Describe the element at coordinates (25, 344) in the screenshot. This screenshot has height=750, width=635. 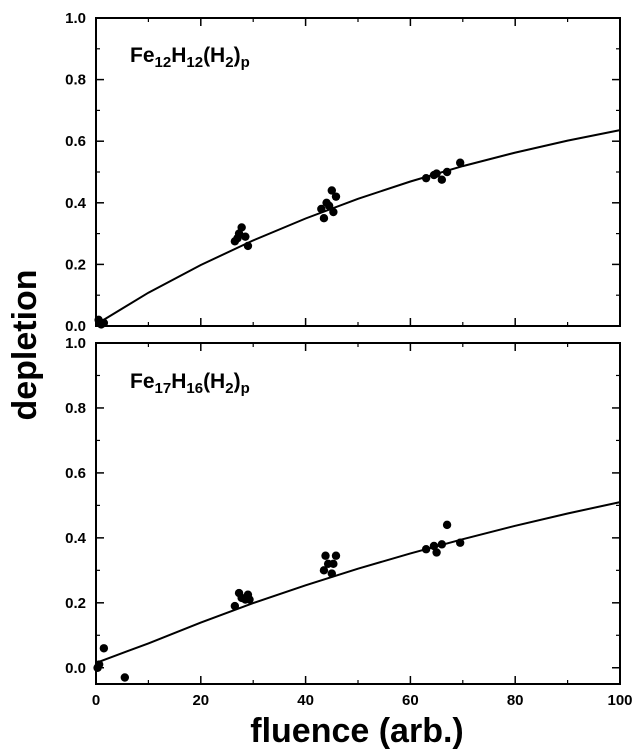
I see `y-axis-title: depletion` at that location.